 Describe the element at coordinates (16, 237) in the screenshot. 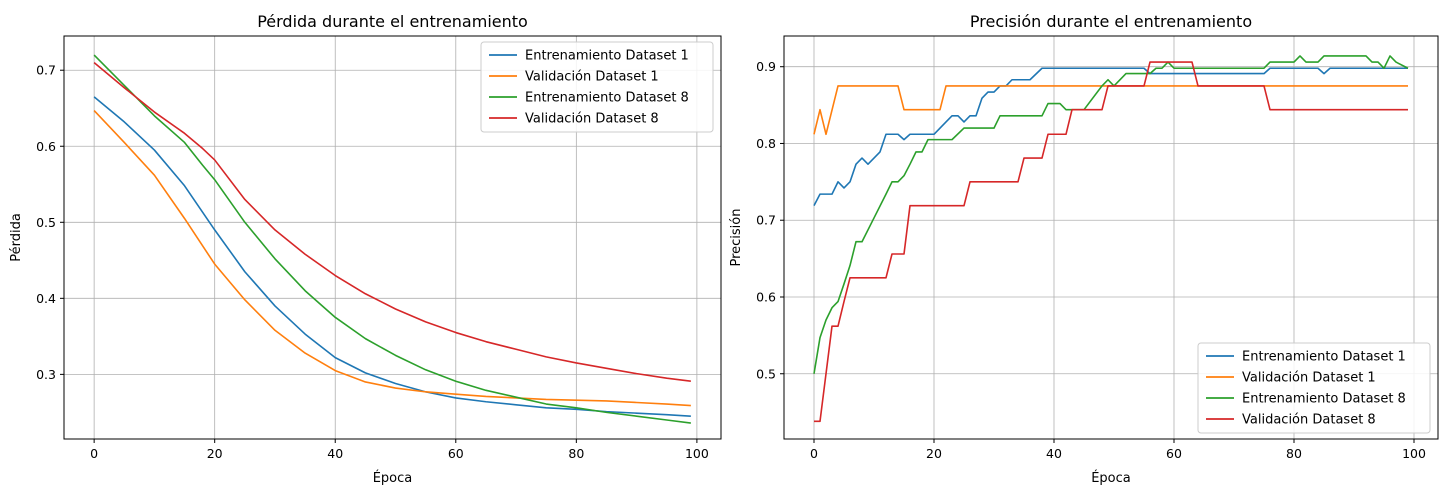

I see `loss-y-axis-label: Pérdida` at that location.